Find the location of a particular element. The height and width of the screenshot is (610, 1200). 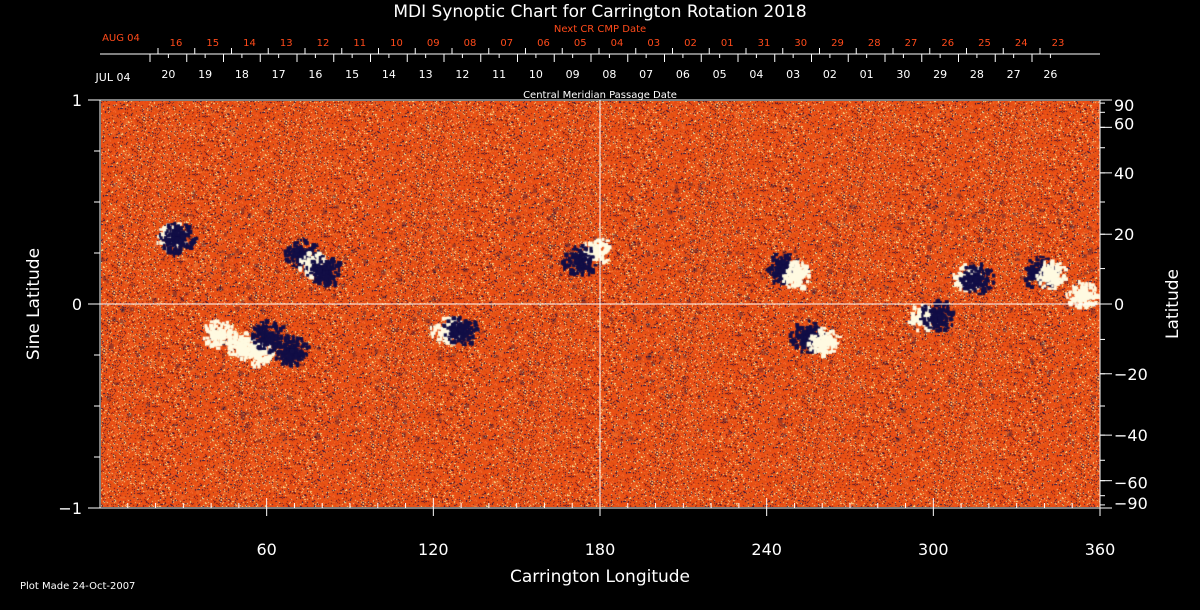

next-cr-date-label: 24 is located at coordinates (1021, 43).